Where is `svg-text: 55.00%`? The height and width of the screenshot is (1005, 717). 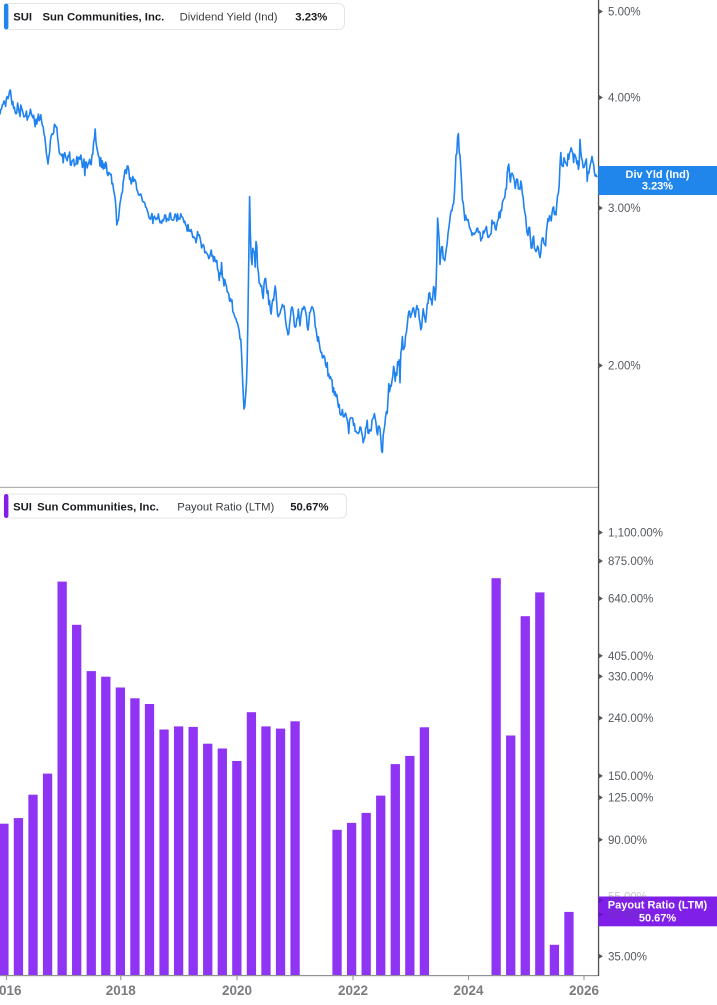 svg-text: 55.00% is located at coordinates (627, 898).